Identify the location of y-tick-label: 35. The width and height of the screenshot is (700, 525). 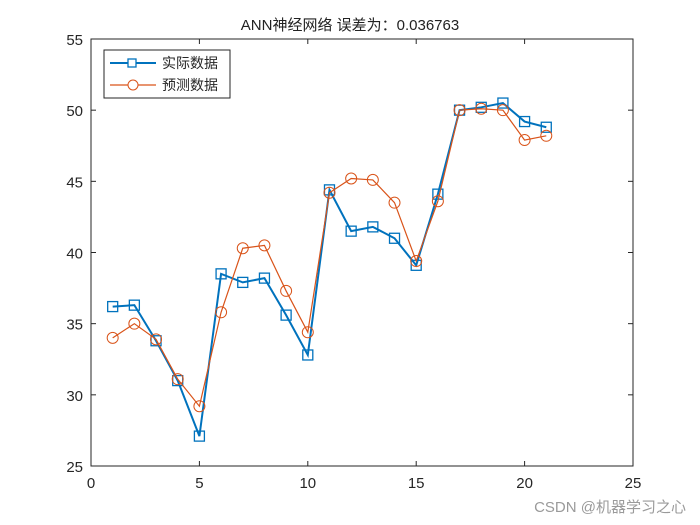
(74, 325).